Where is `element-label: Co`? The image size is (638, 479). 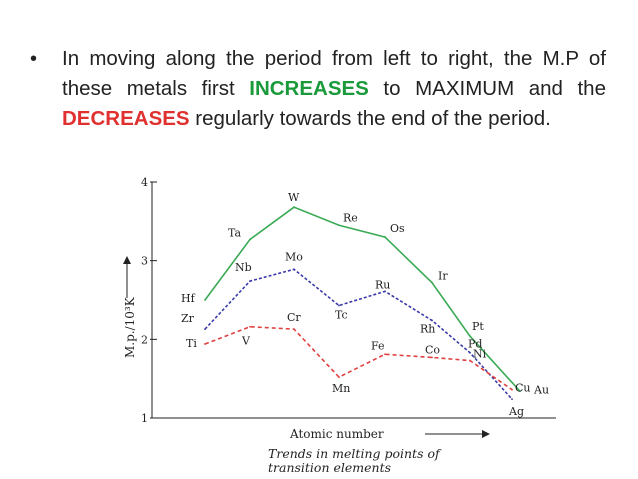 element-label: Co is located at coordinates (432, 349).